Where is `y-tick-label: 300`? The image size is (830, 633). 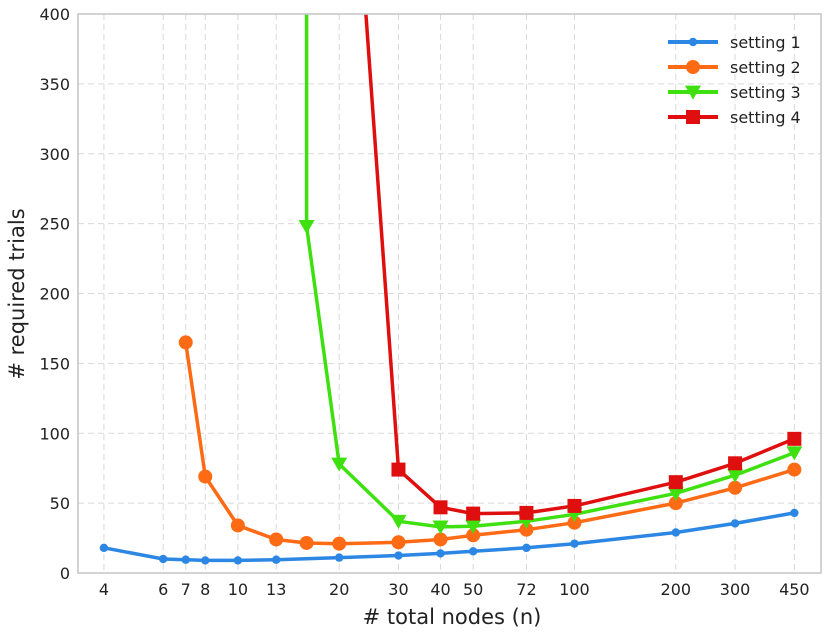 y-tick-label: 300 is located at coordinates (54, 154).